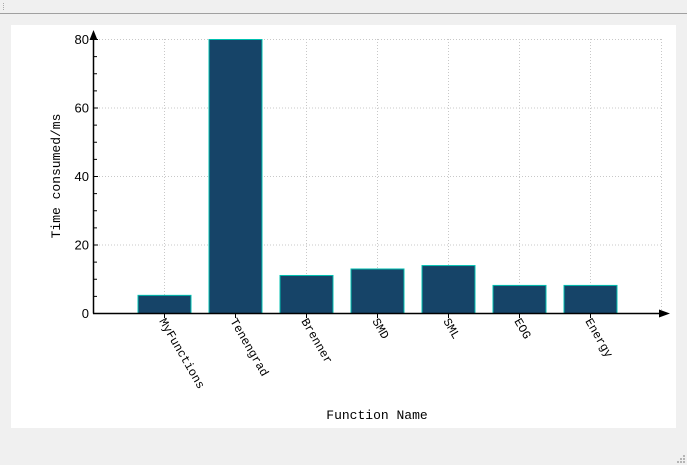 The image size is (687, 465). Describe the element at coordinates (376, 415) in the screenshot. I see `x-axis-label: Function Name` at that location.